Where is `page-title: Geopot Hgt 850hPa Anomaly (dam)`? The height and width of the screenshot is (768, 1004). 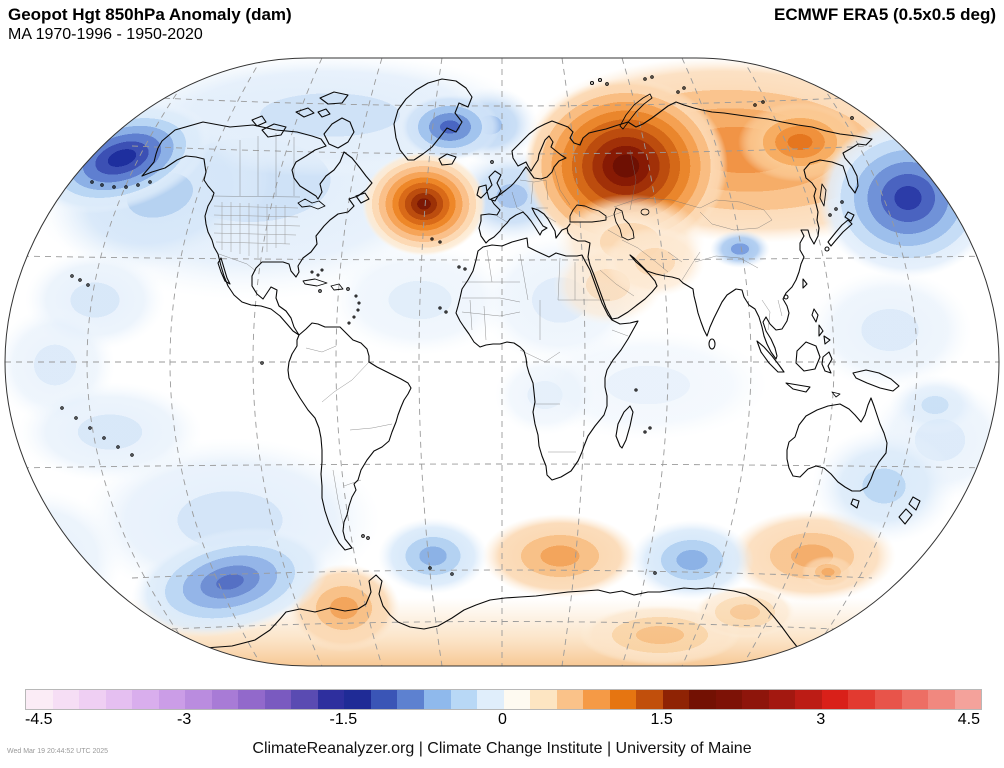
page-title: Geopot Hgt 850hPa Anomaly (dam) is located at coordinates (150, 14).